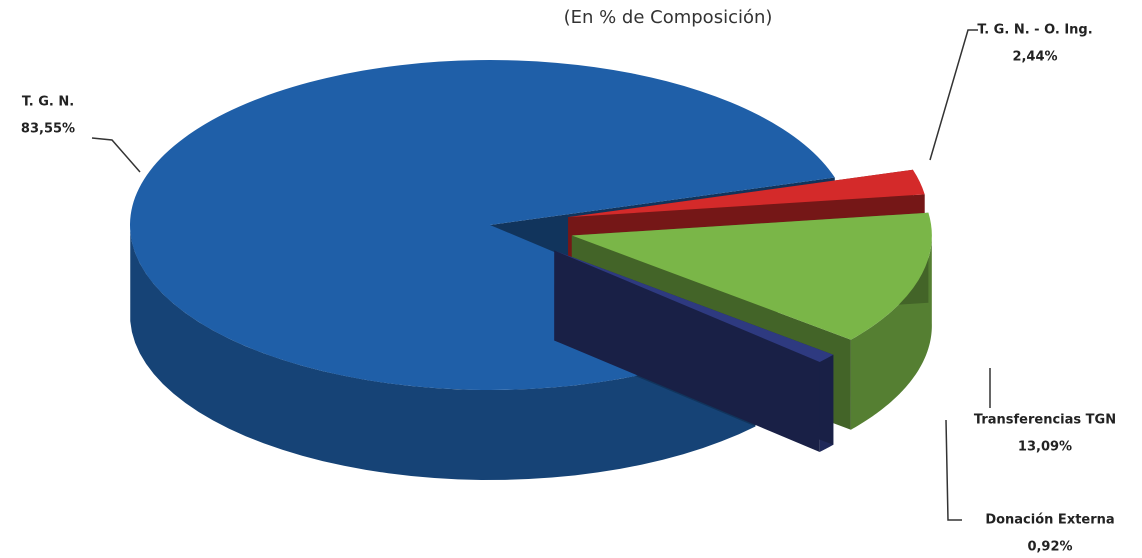 The image size is (1142, 558). I want to click on slice-side, so click(891, 331).